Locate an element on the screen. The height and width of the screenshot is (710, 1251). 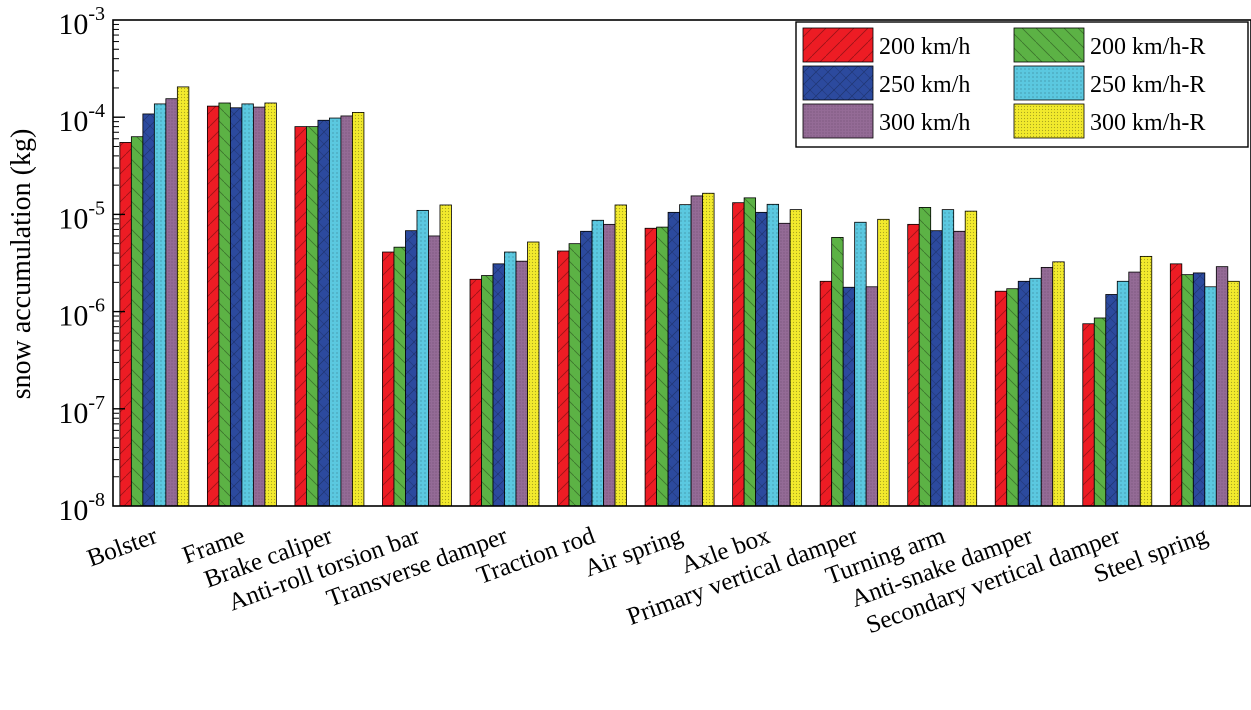
legend-item: 200 km/h-R is located at coordinates (1109, 45).